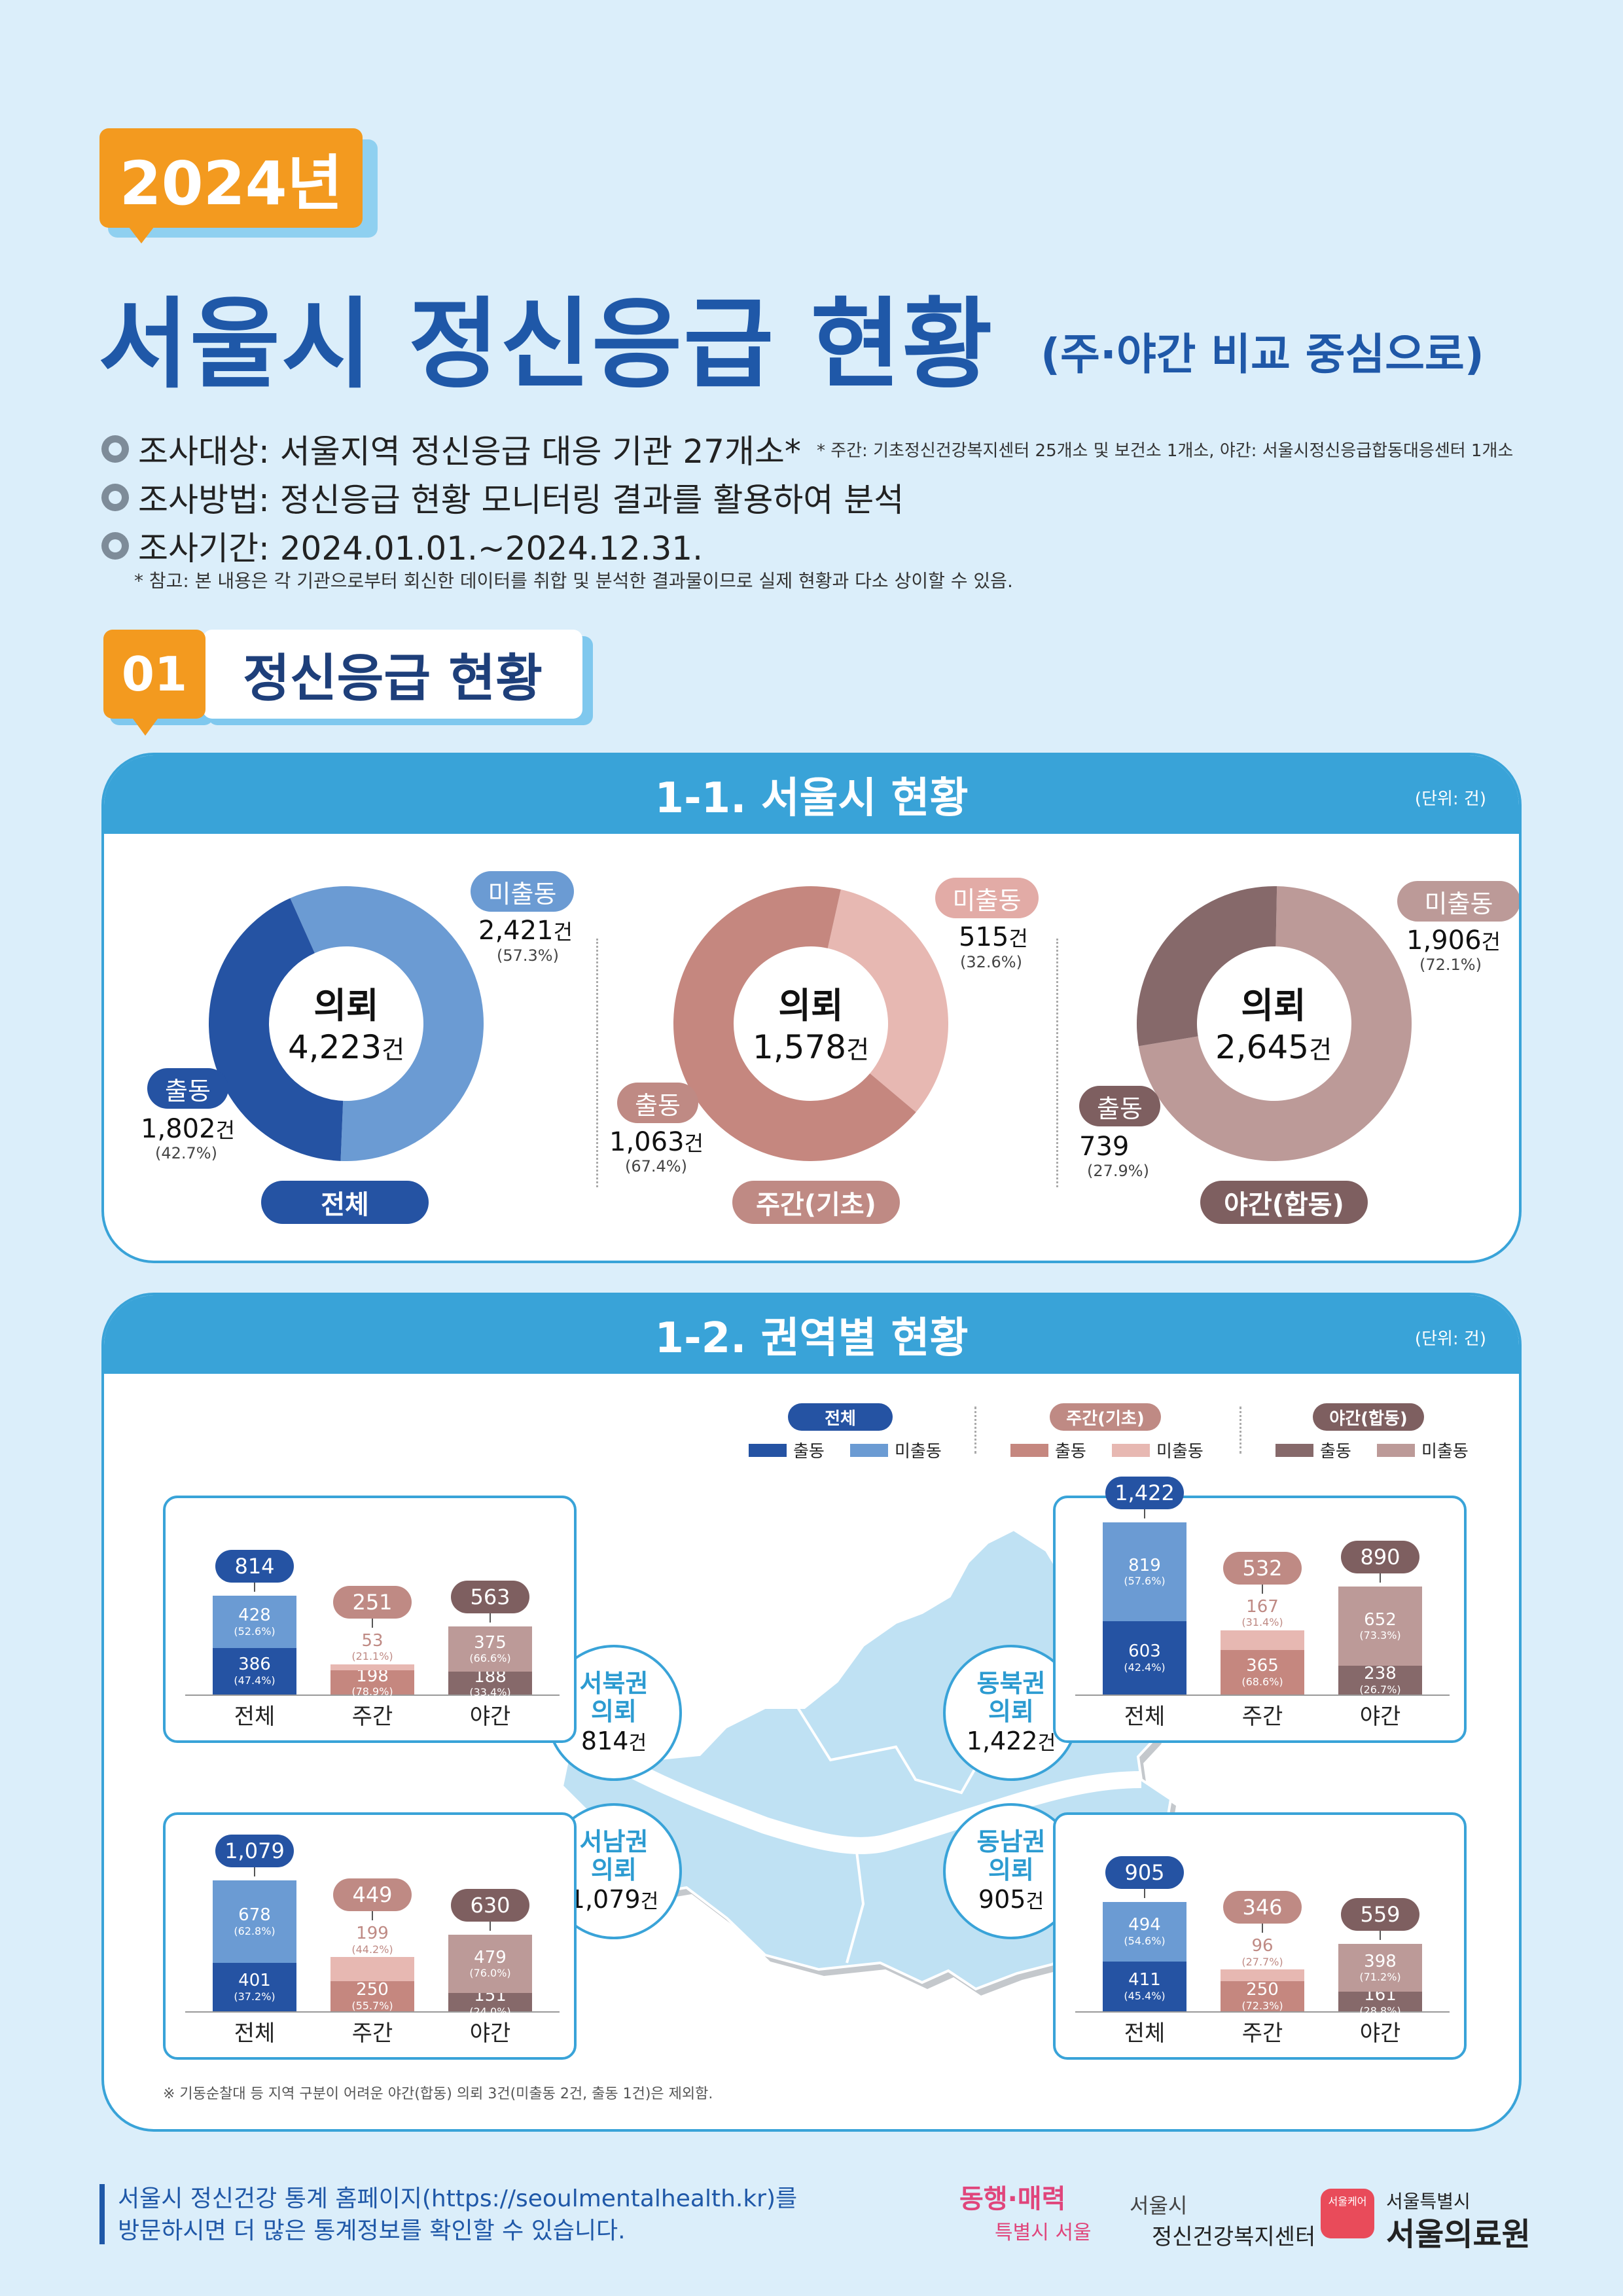 This screenshot has height=2296, width=1623. I want to click on donut-night-out-pill: 출동, so click(1119, 1106).